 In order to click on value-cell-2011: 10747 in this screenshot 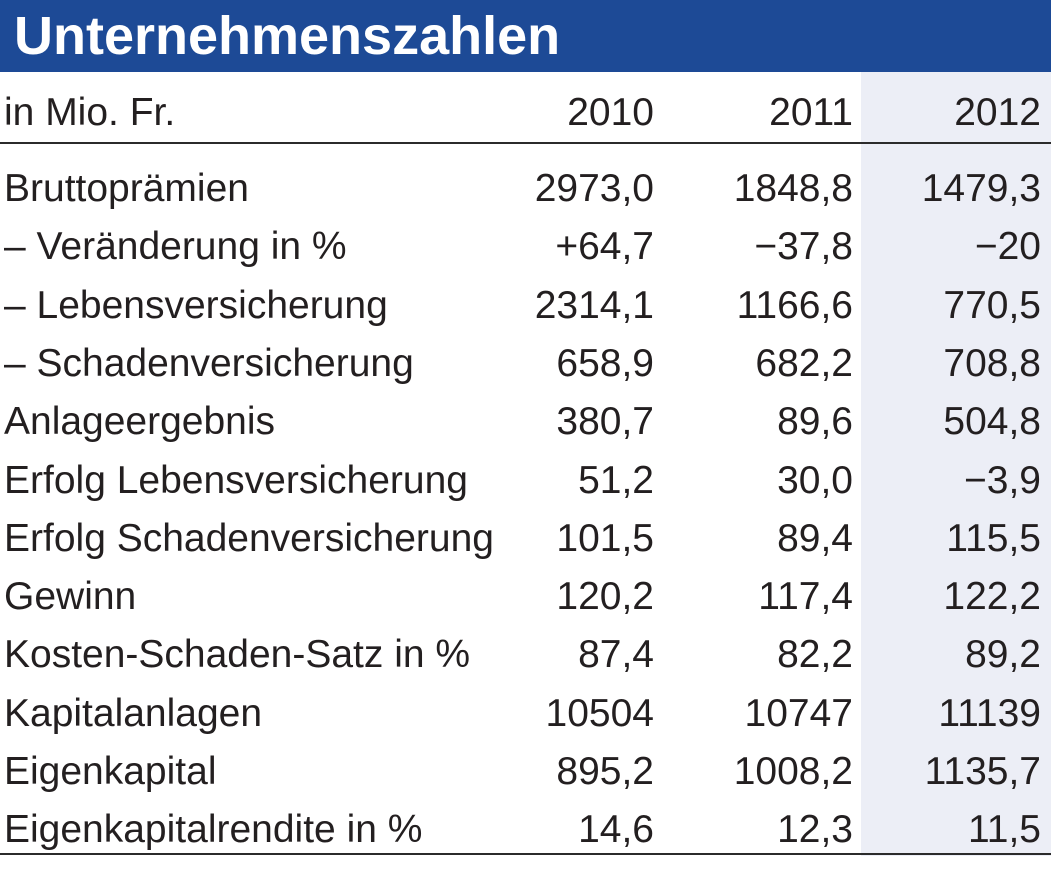, I will do `click(798, 713)`.